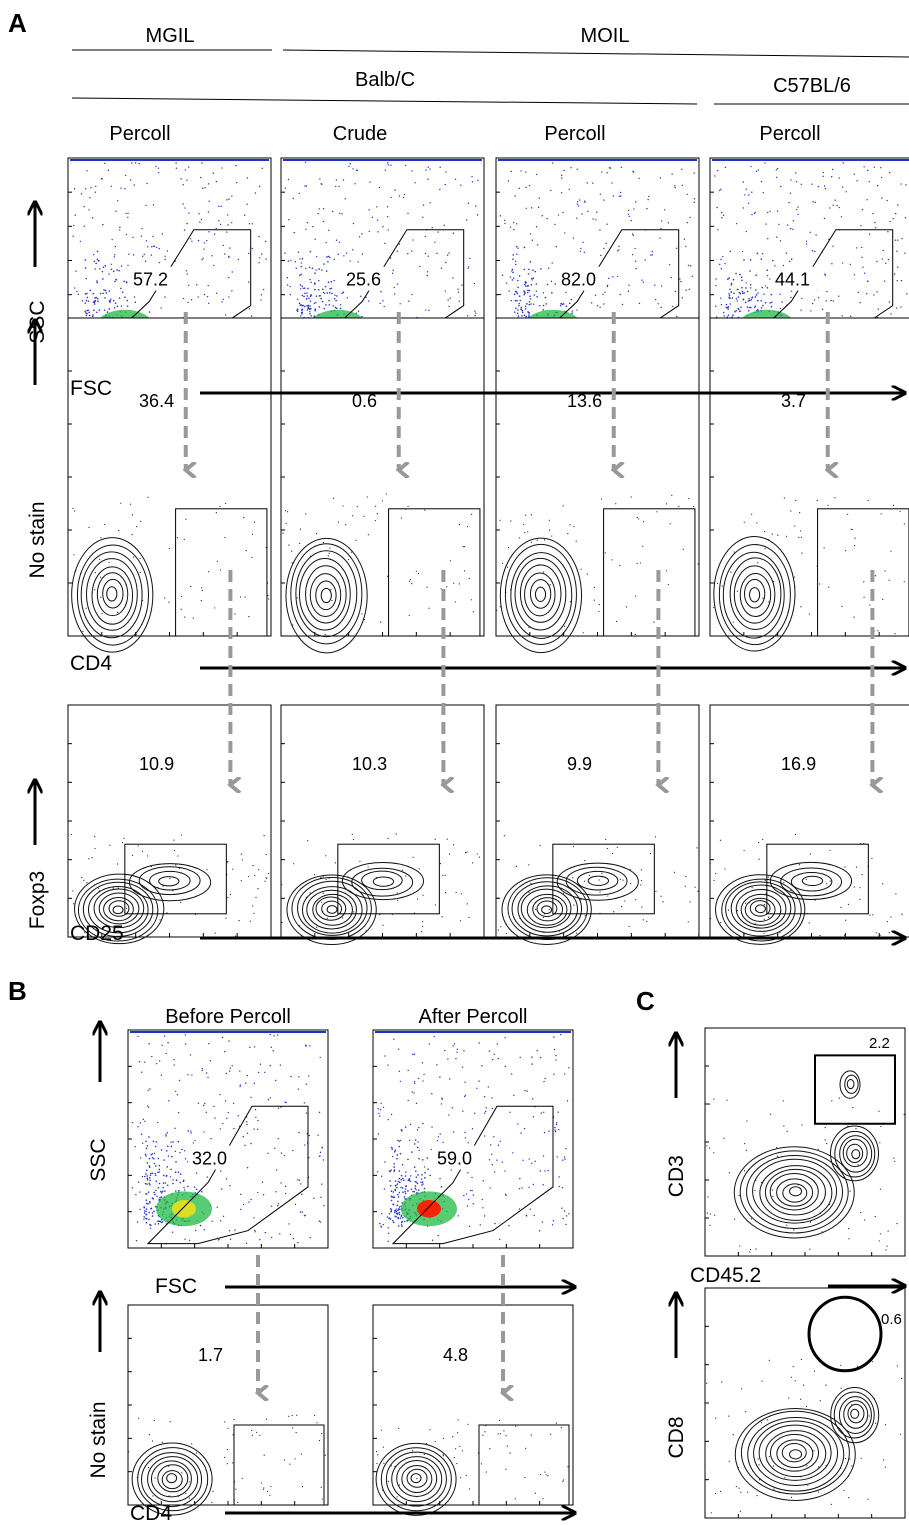 The height and width of the screenshot is (1525, 909). What do you see at coordinates (384, 101) in the screenshot?
I see `header-balbc-rule` at bounding box center [384, 101].